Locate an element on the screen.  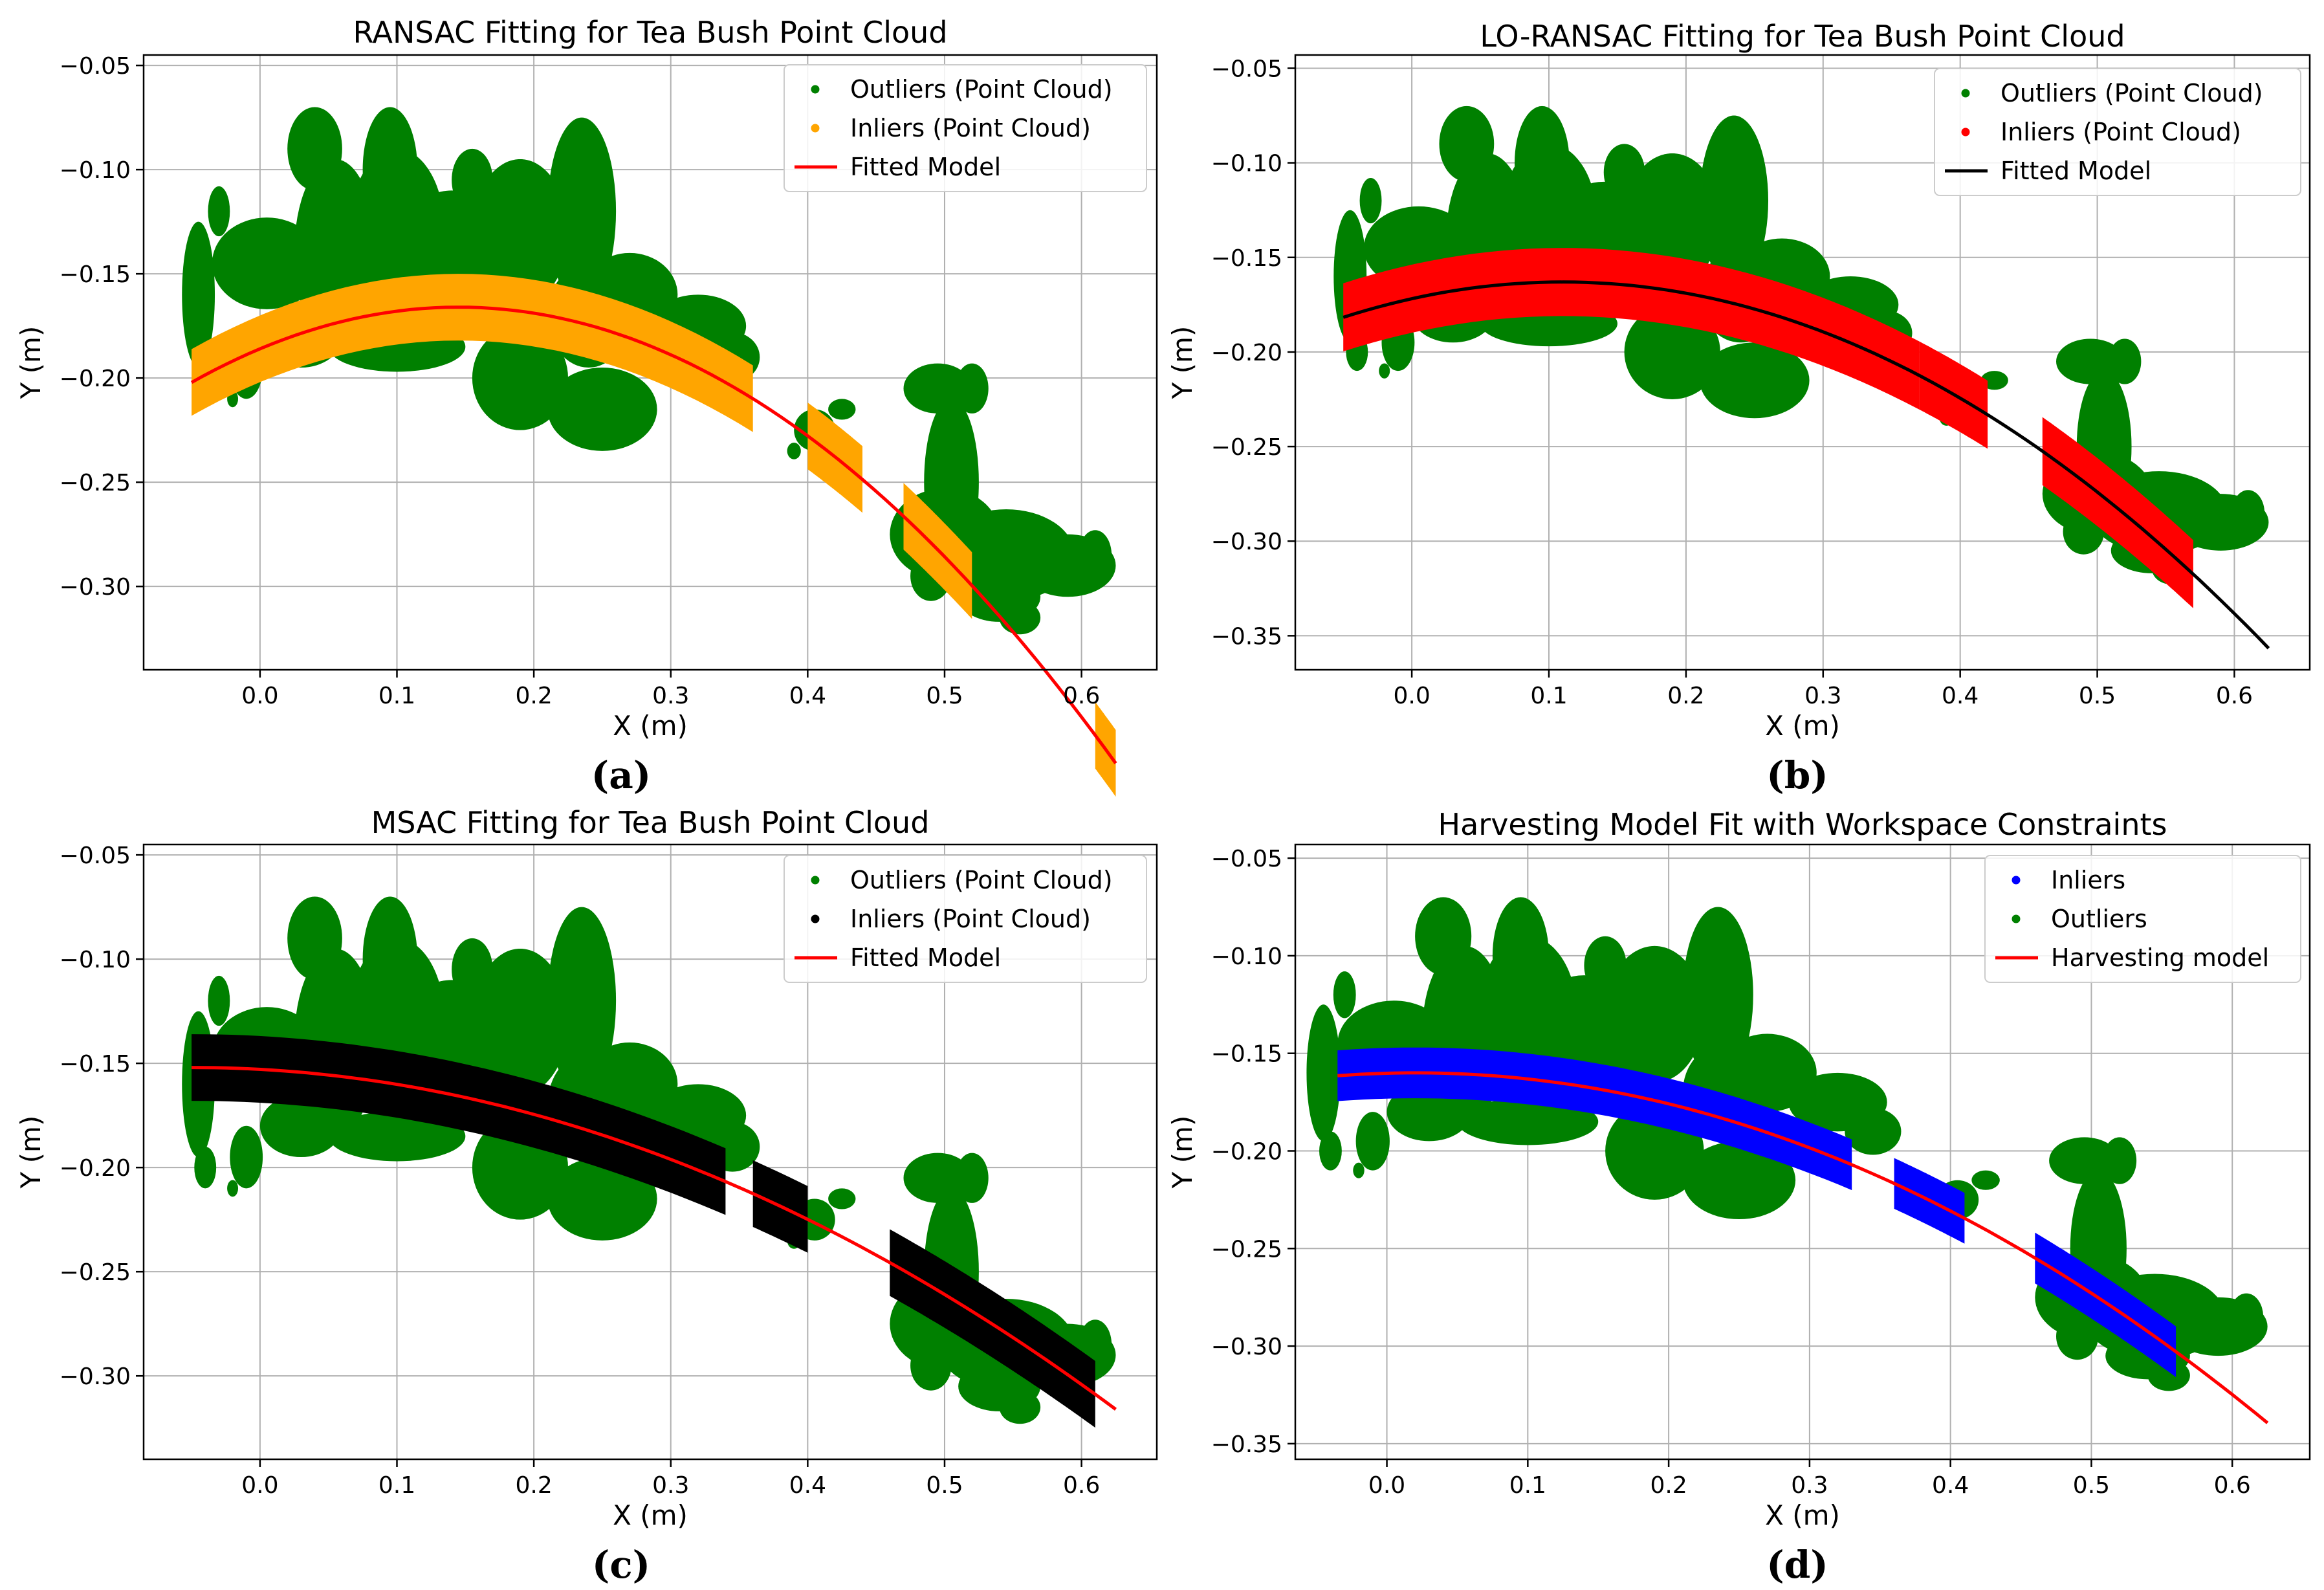
legend-label: Outliers (Point Cloud) is located at coordinates (2132, 93).